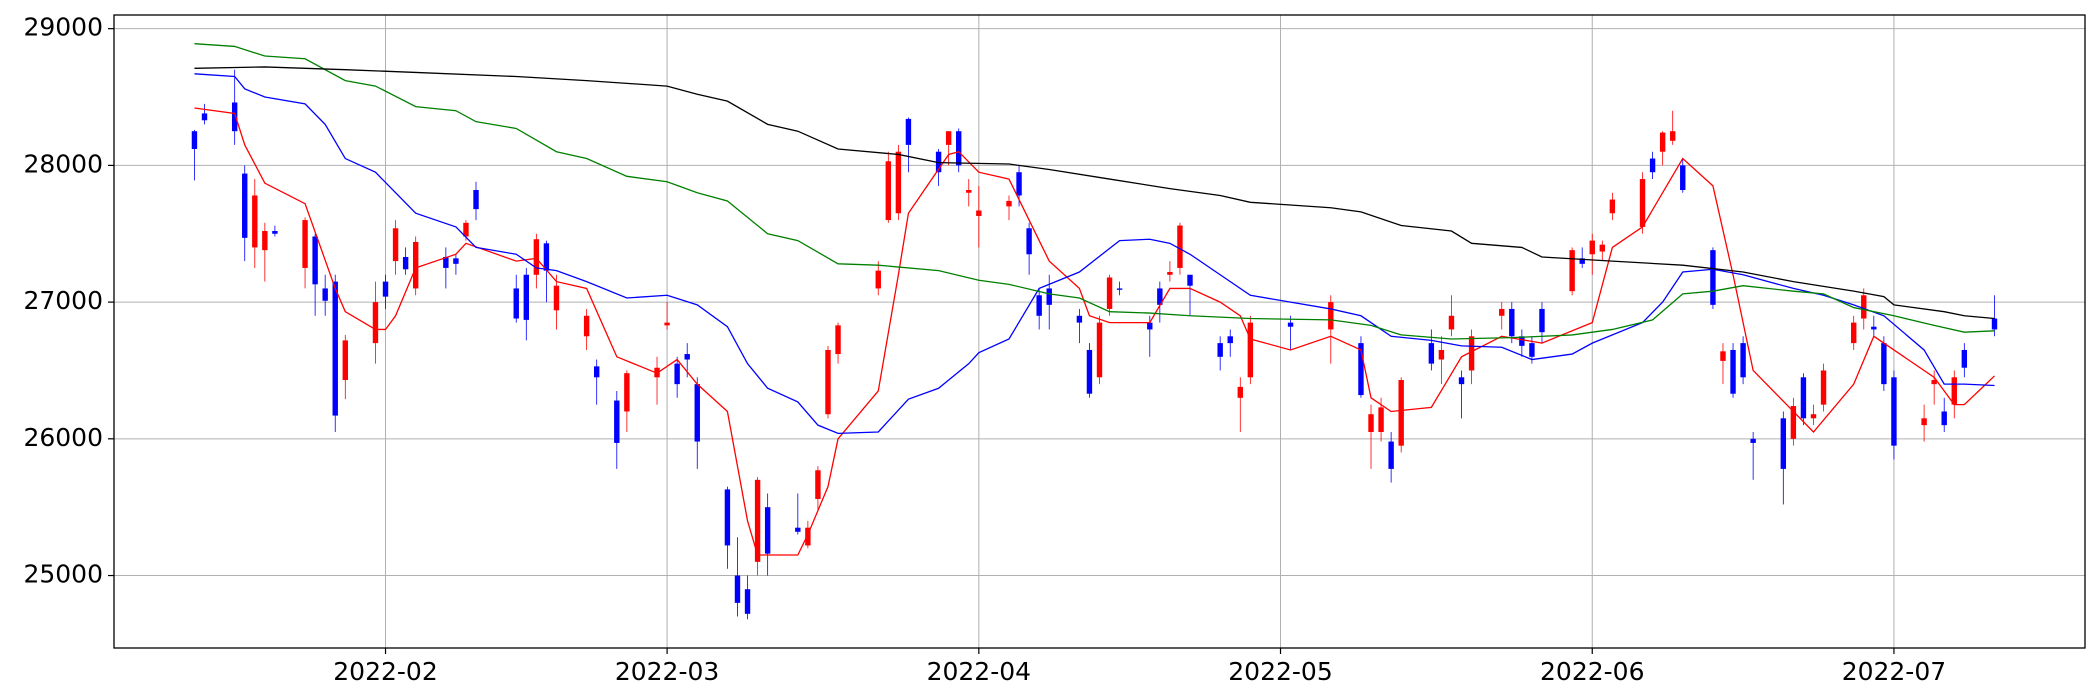 This screenshot has width=2100, height=700. What do you see at coordinates (1592, 671) in the screenshot?
I see `x-tick-label: 2022-06` at bounding box center [1592, 671].